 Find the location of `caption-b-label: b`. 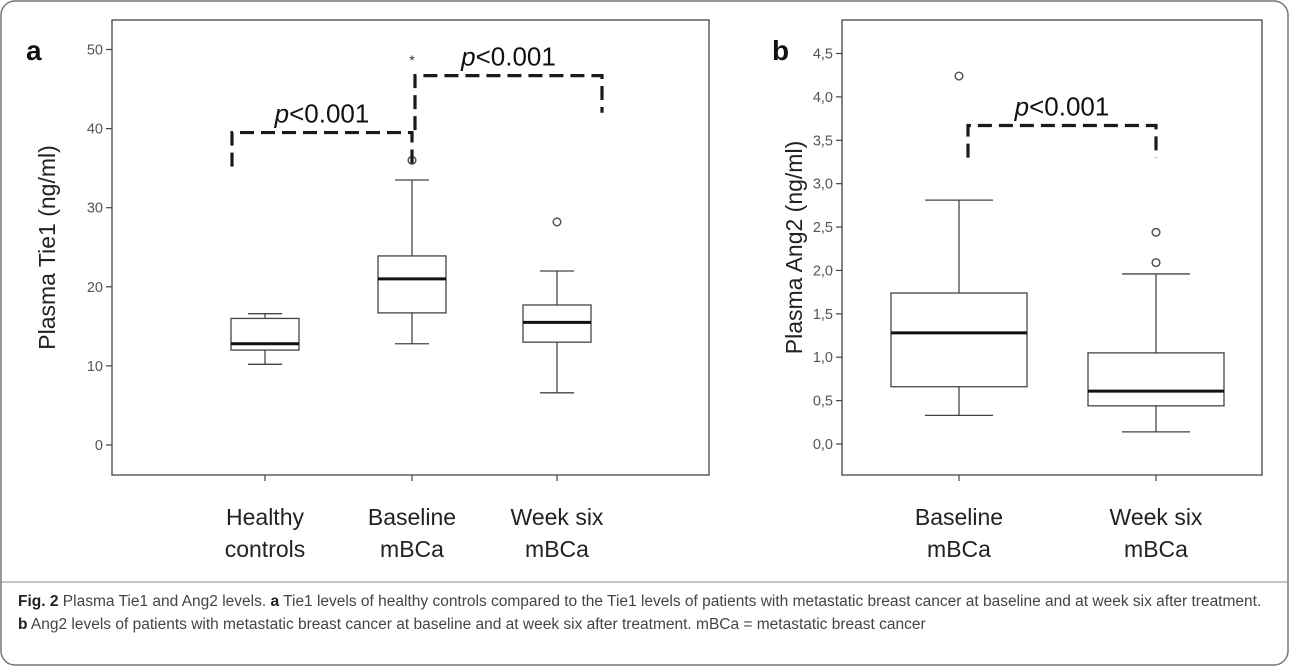

caption-b-label: b is located at coordinates (23, 624).